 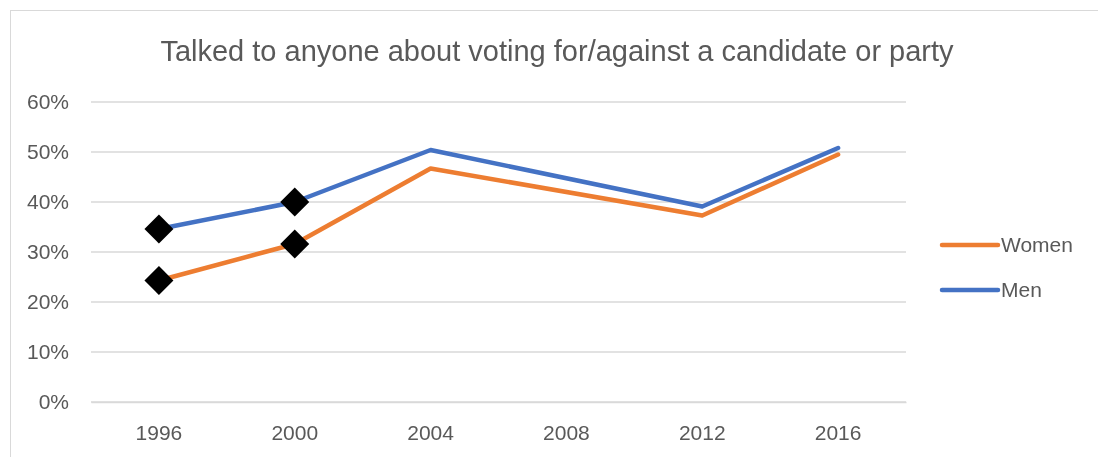 What do you see at coordinates (566, 432) in the screenshot?
I see `x-tick-label: 2008` at bounding box center [566, 432].